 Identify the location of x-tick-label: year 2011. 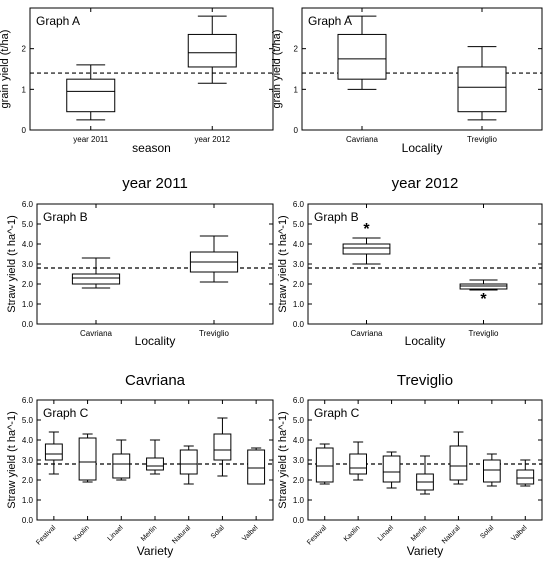
(91, 139).